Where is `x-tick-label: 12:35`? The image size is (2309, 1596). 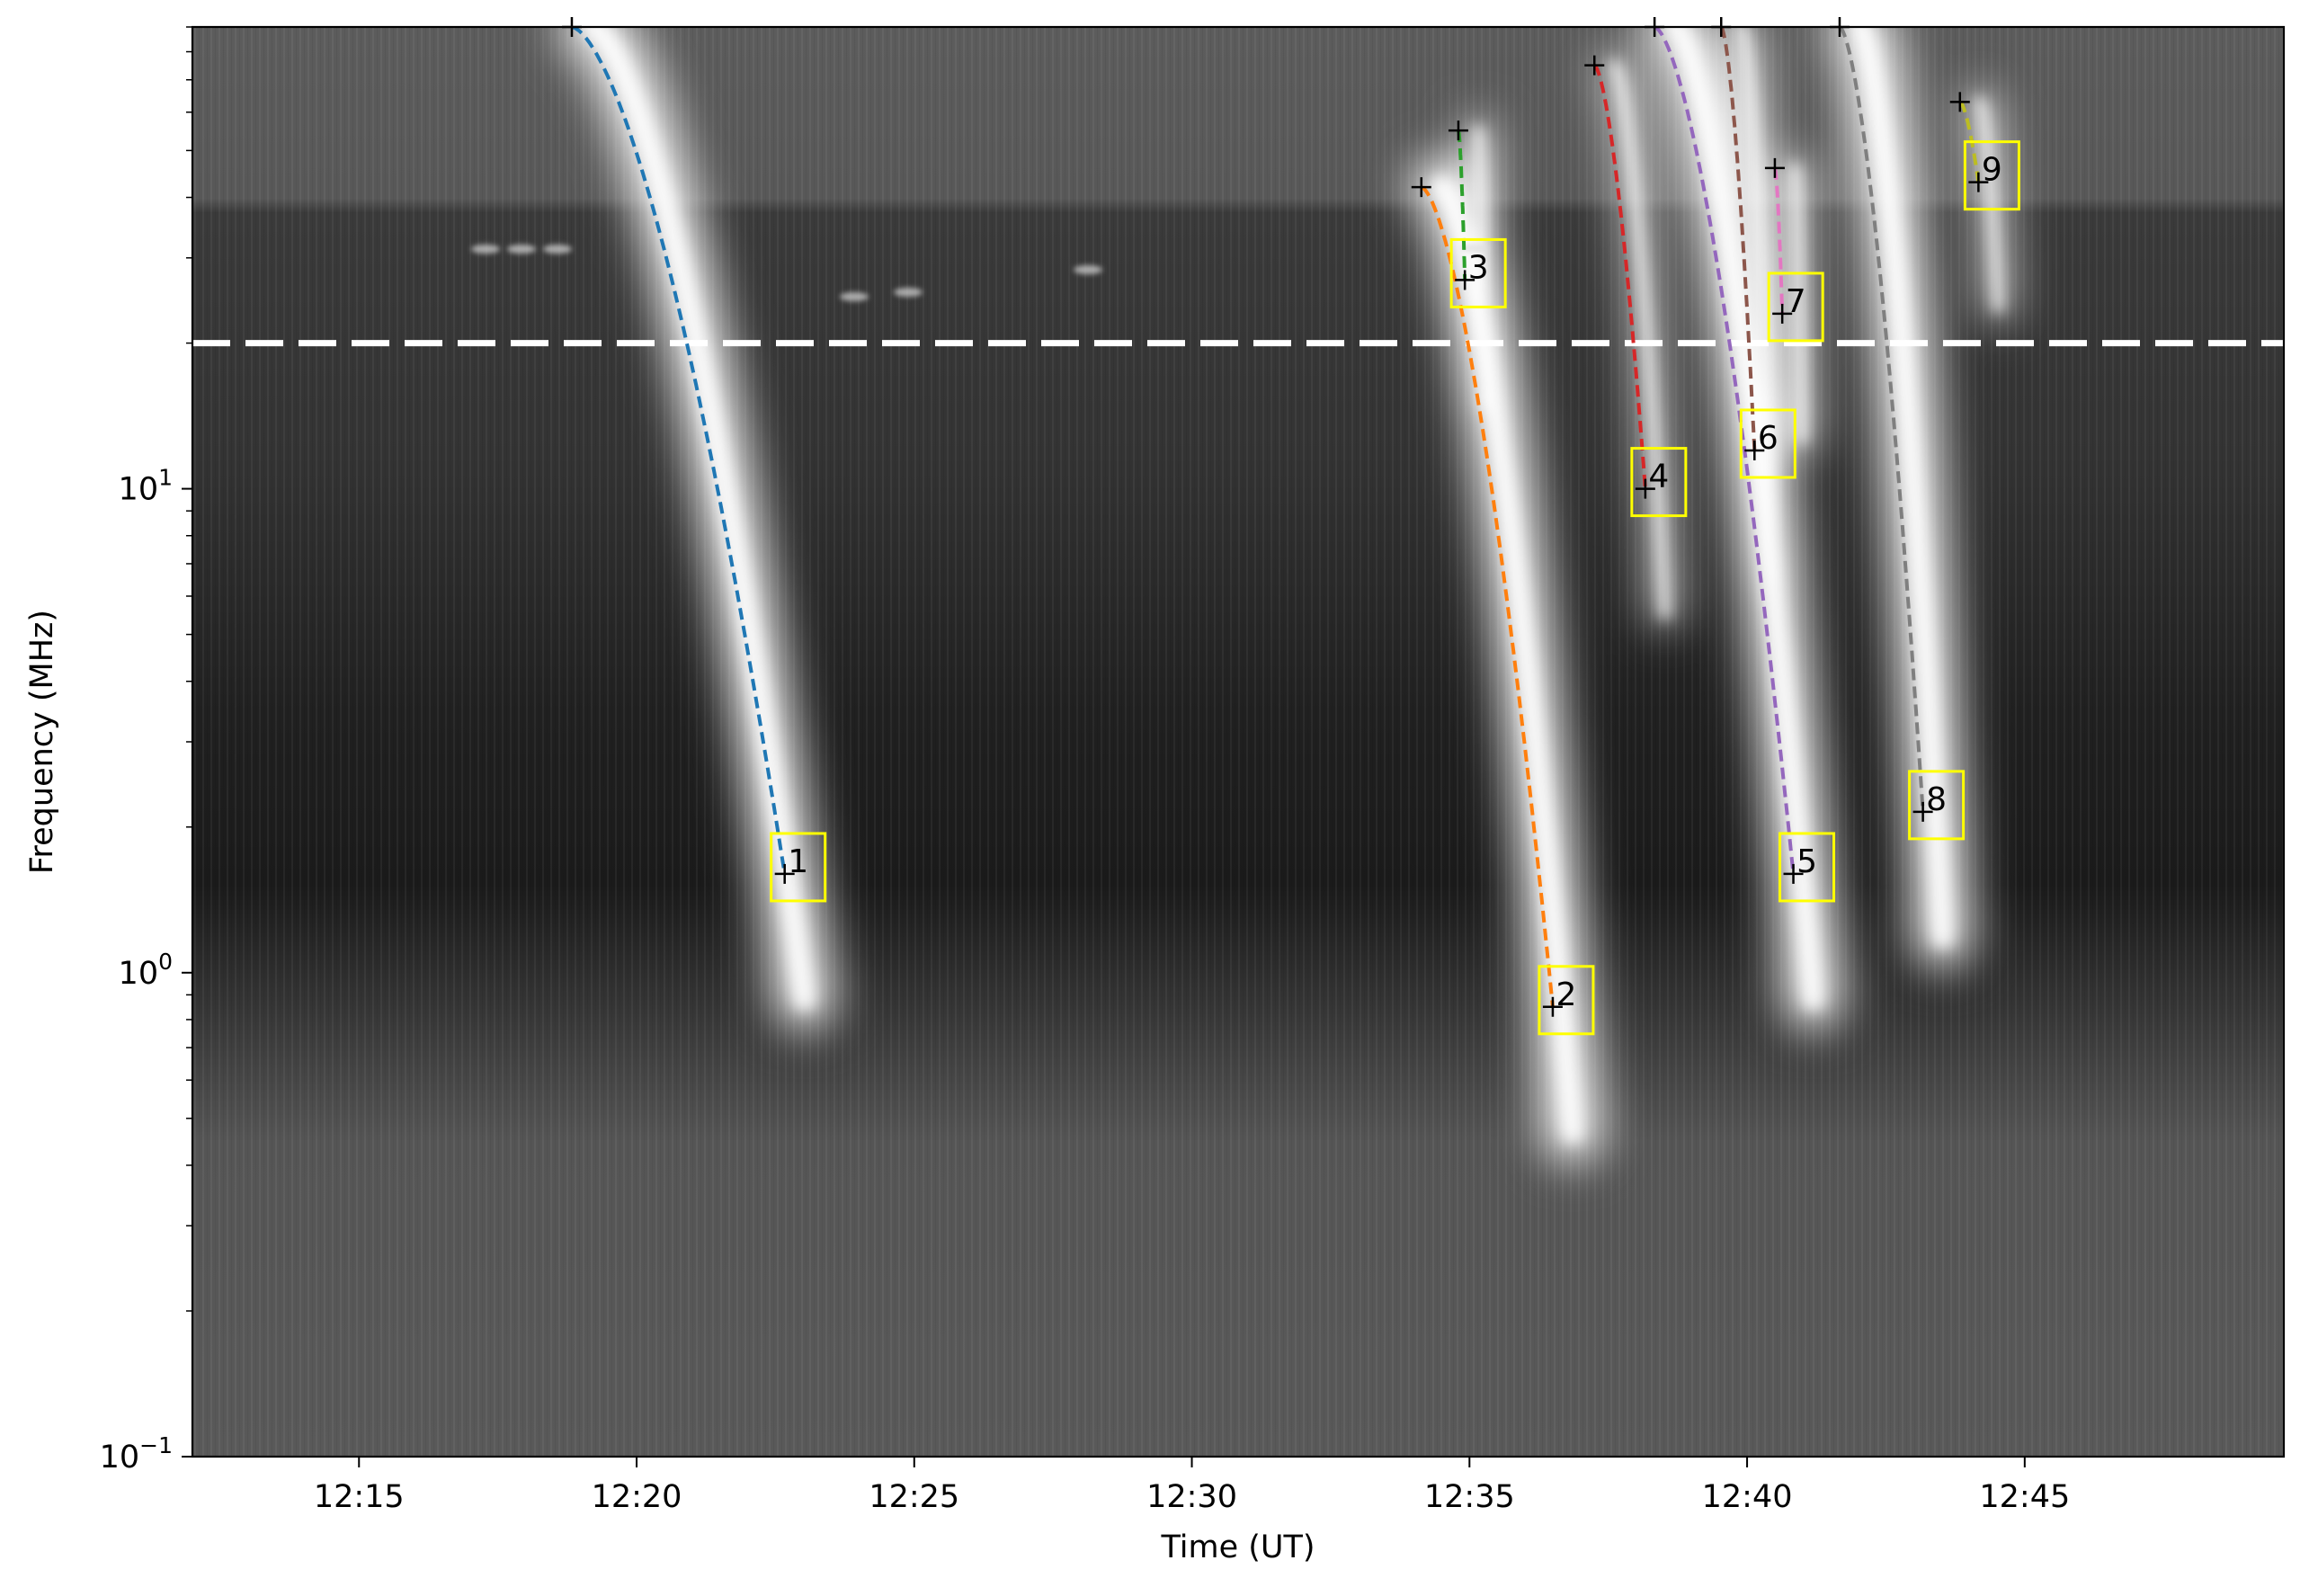
x-tick-label: 12:35 is located at coordinates (1469, 1497).